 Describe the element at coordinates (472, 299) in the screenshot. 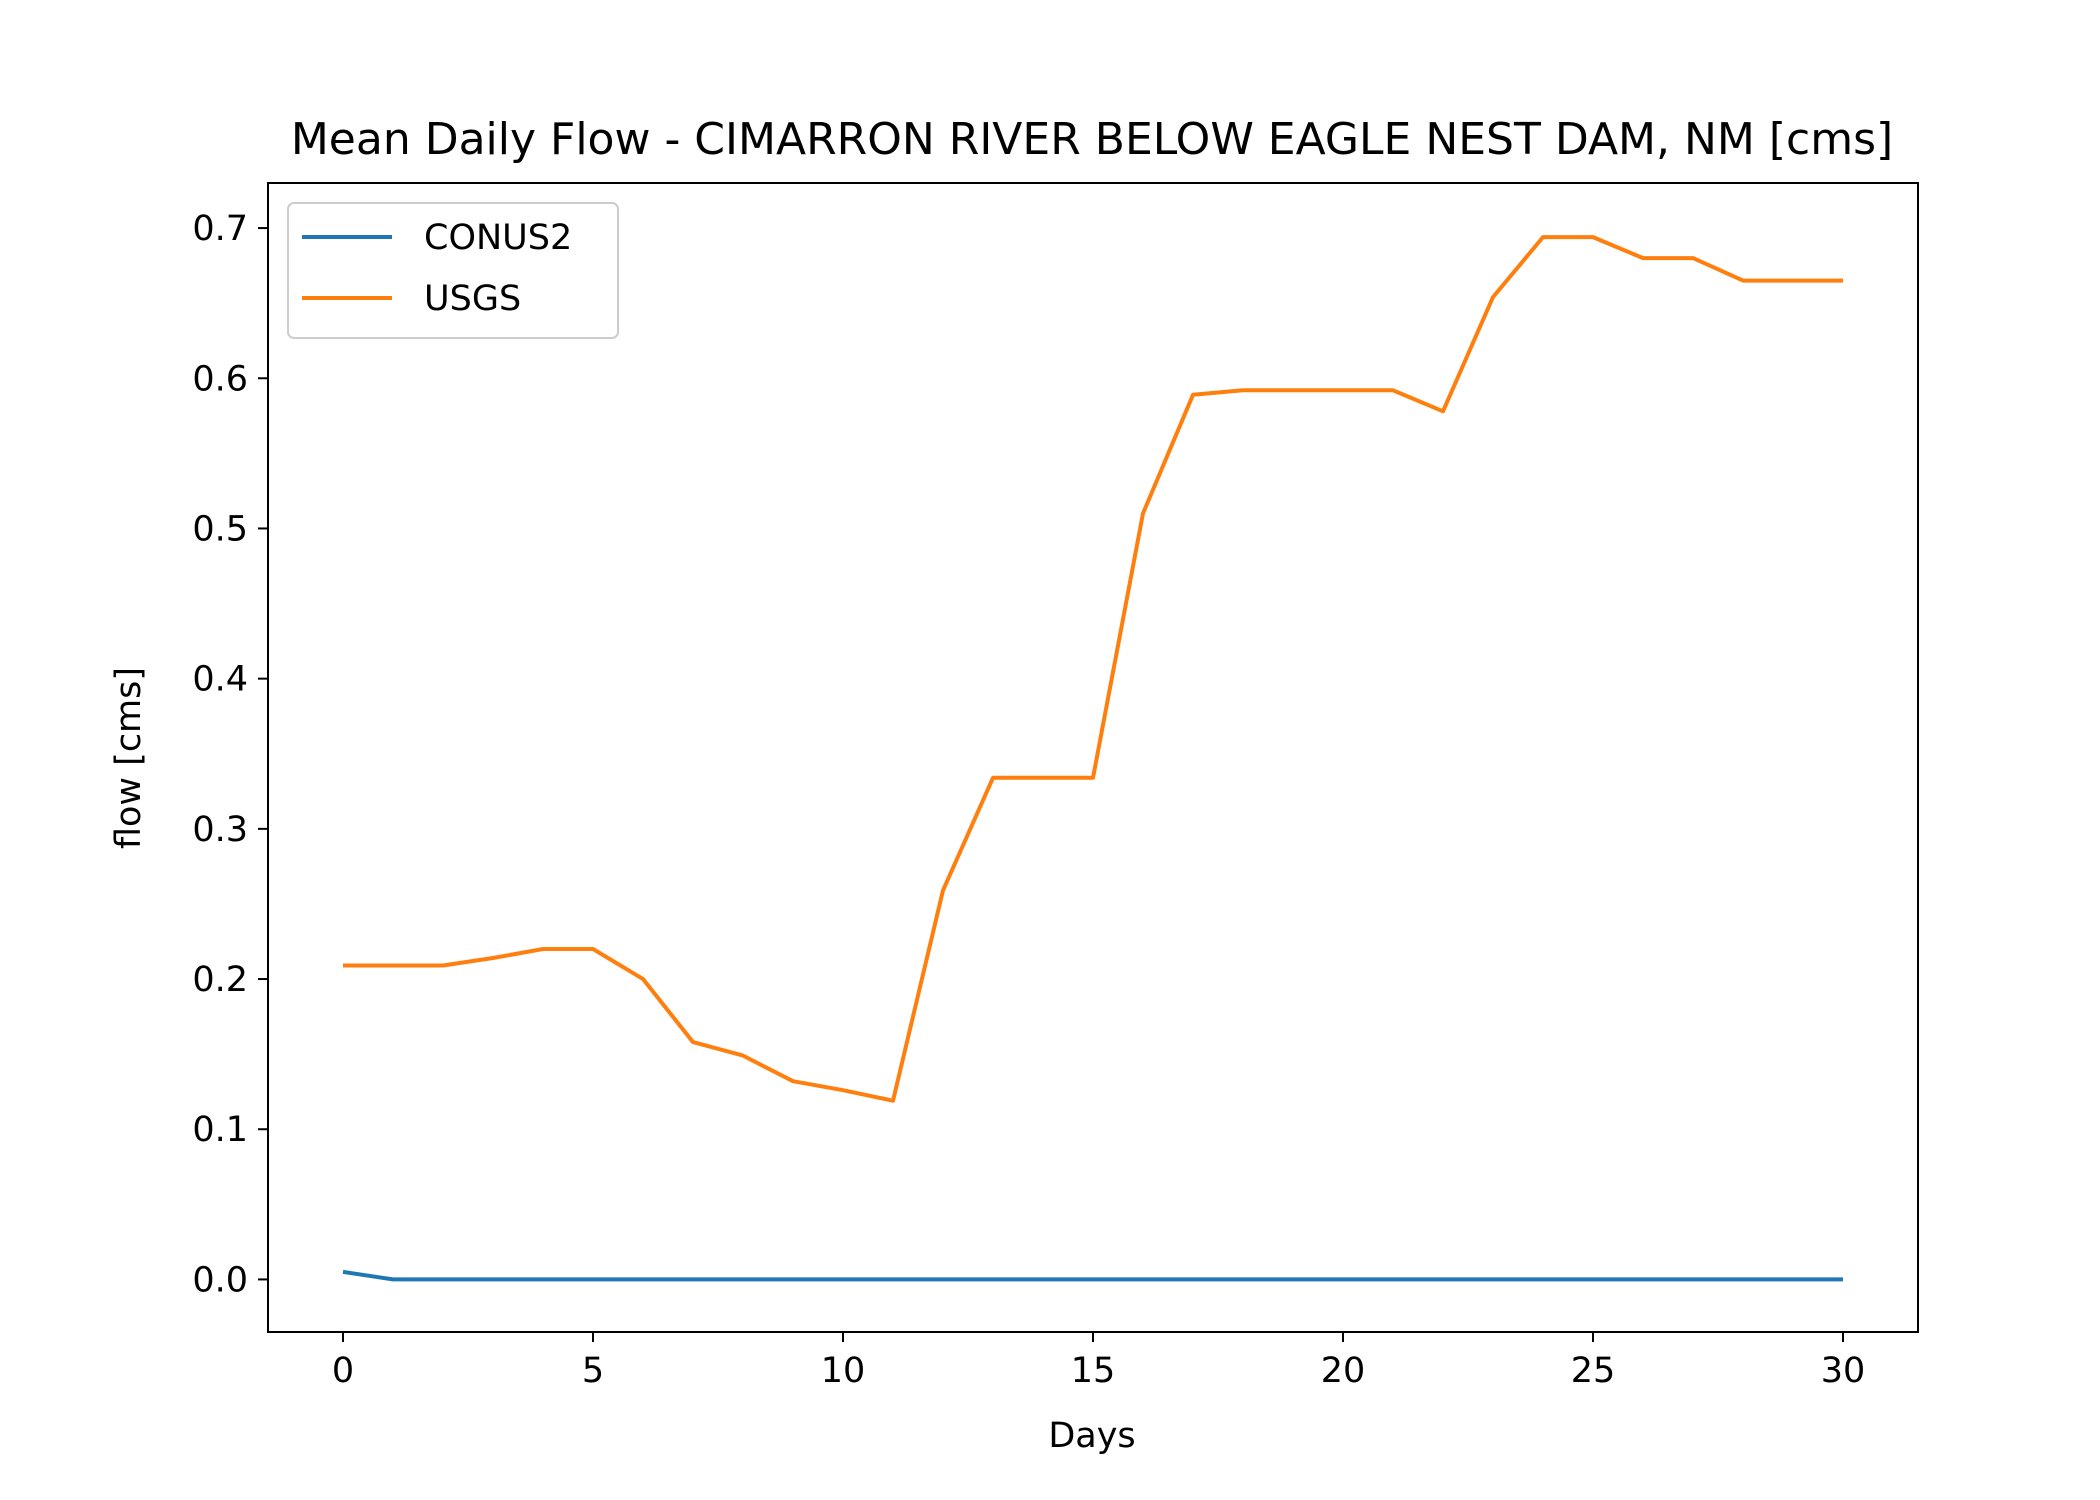

I see `legend-label-usgs: USGS` at that location.